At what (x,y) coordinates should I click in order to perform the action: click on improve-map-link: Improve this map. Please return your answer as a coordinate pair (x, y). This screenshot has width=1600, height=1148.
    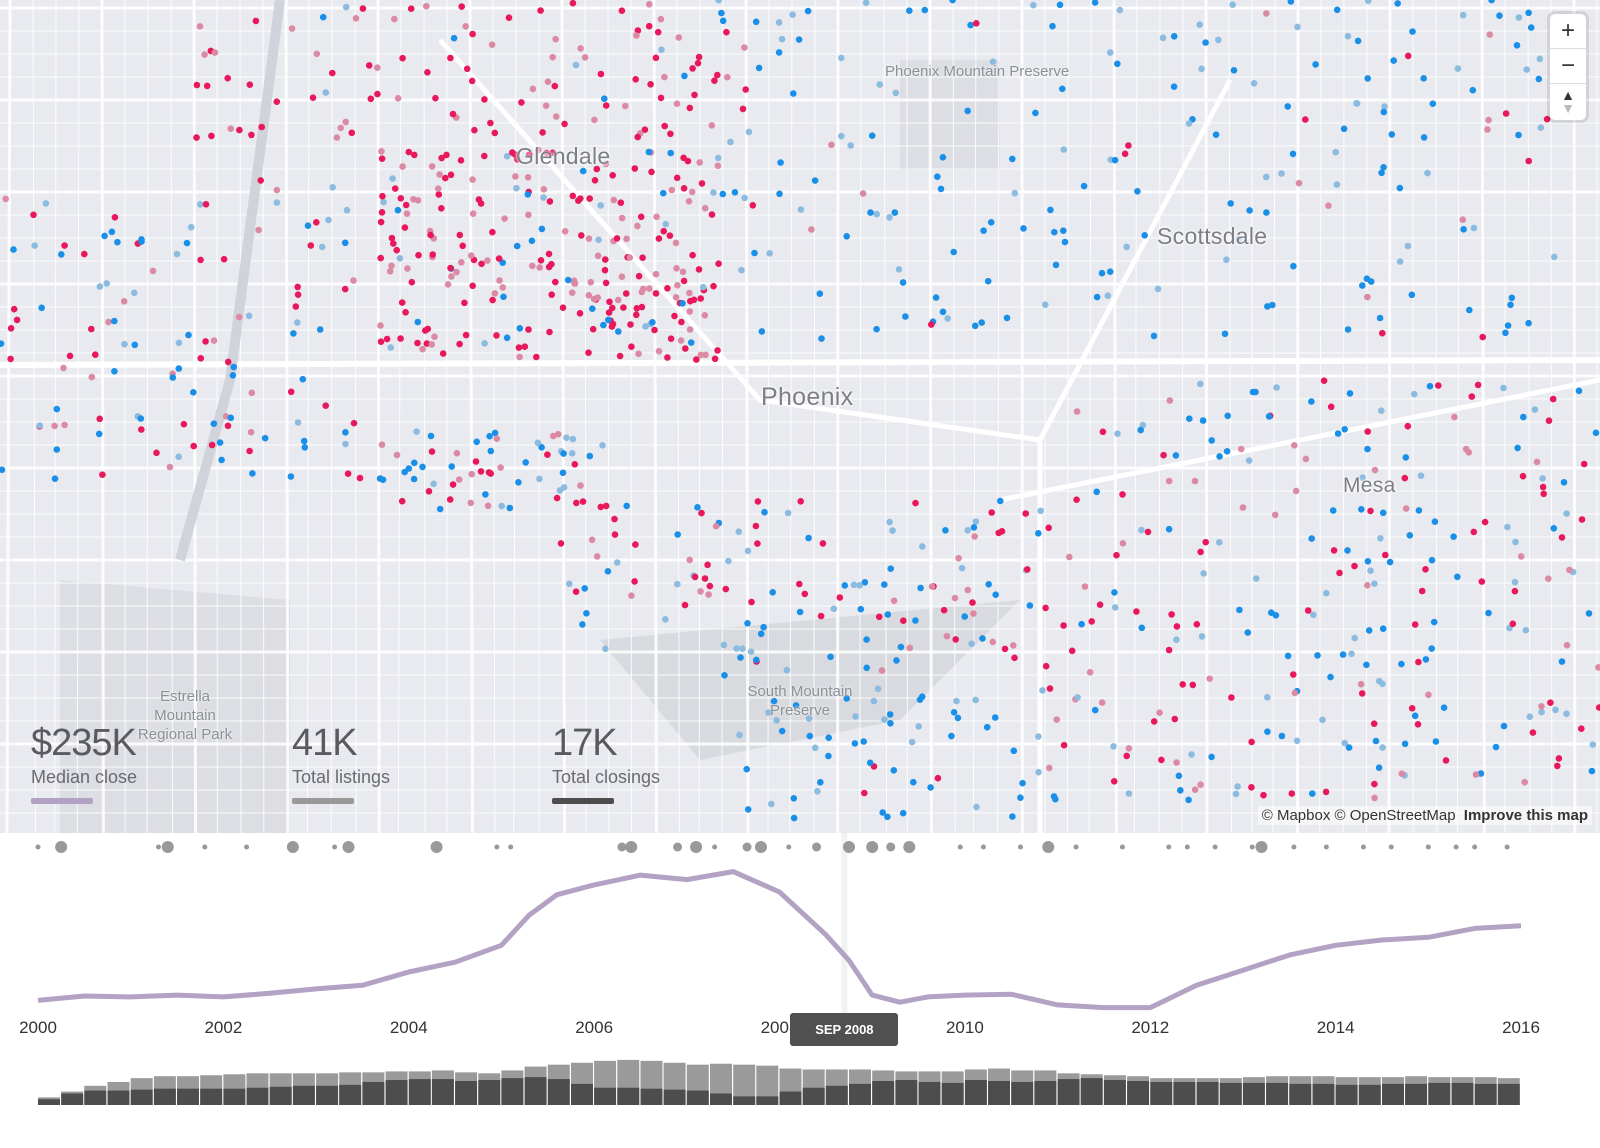
    Looking at the image, I should click on (1526, 815).